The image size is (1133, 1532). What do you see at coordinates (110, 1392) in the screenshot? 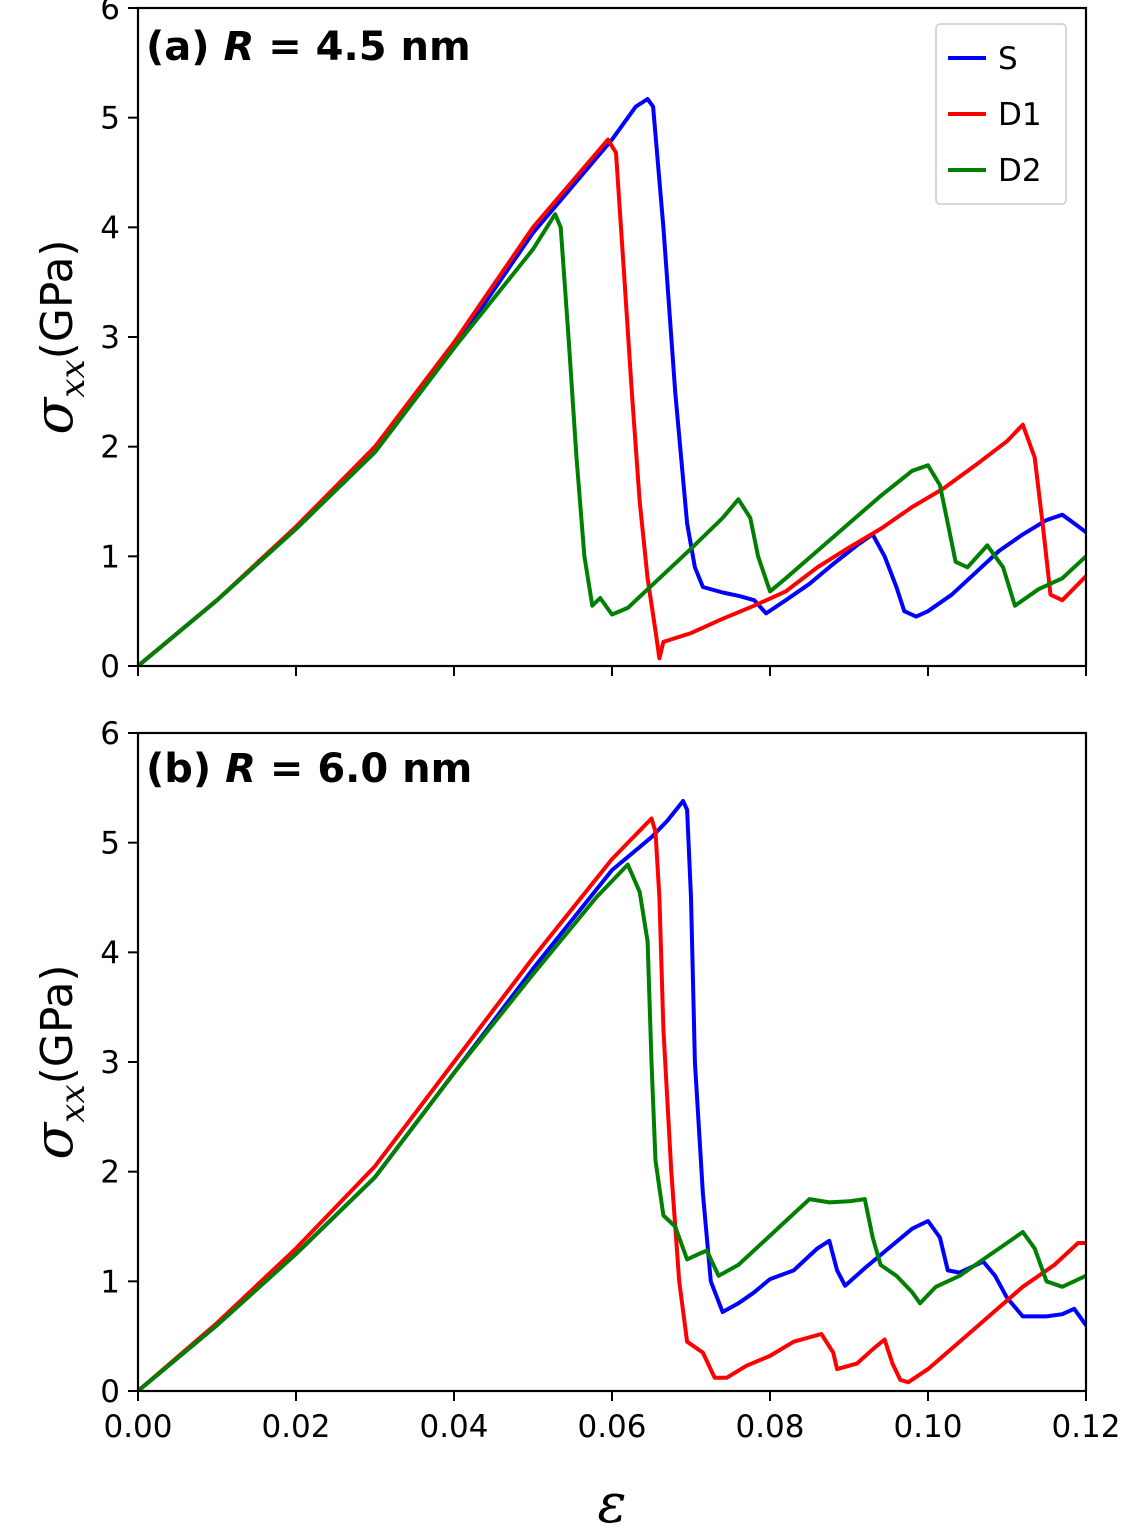
I see `panel-b-y-tick-label: 0` at bounding box center [110, 1392].